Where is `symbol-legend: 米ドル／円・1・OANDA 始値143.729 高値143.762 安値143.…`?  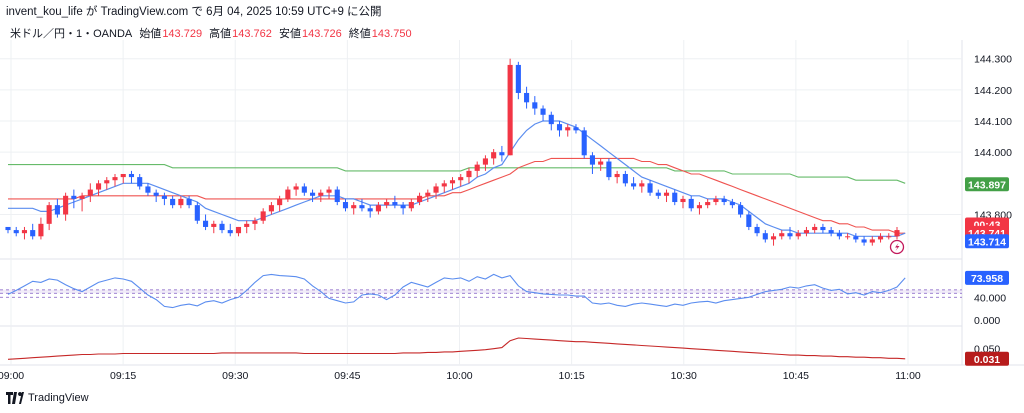 symbol-legend: 米ドル／円・1・OANDA 始値143.729 高値143.762 安値143.… is located at coordinates (213, 33).